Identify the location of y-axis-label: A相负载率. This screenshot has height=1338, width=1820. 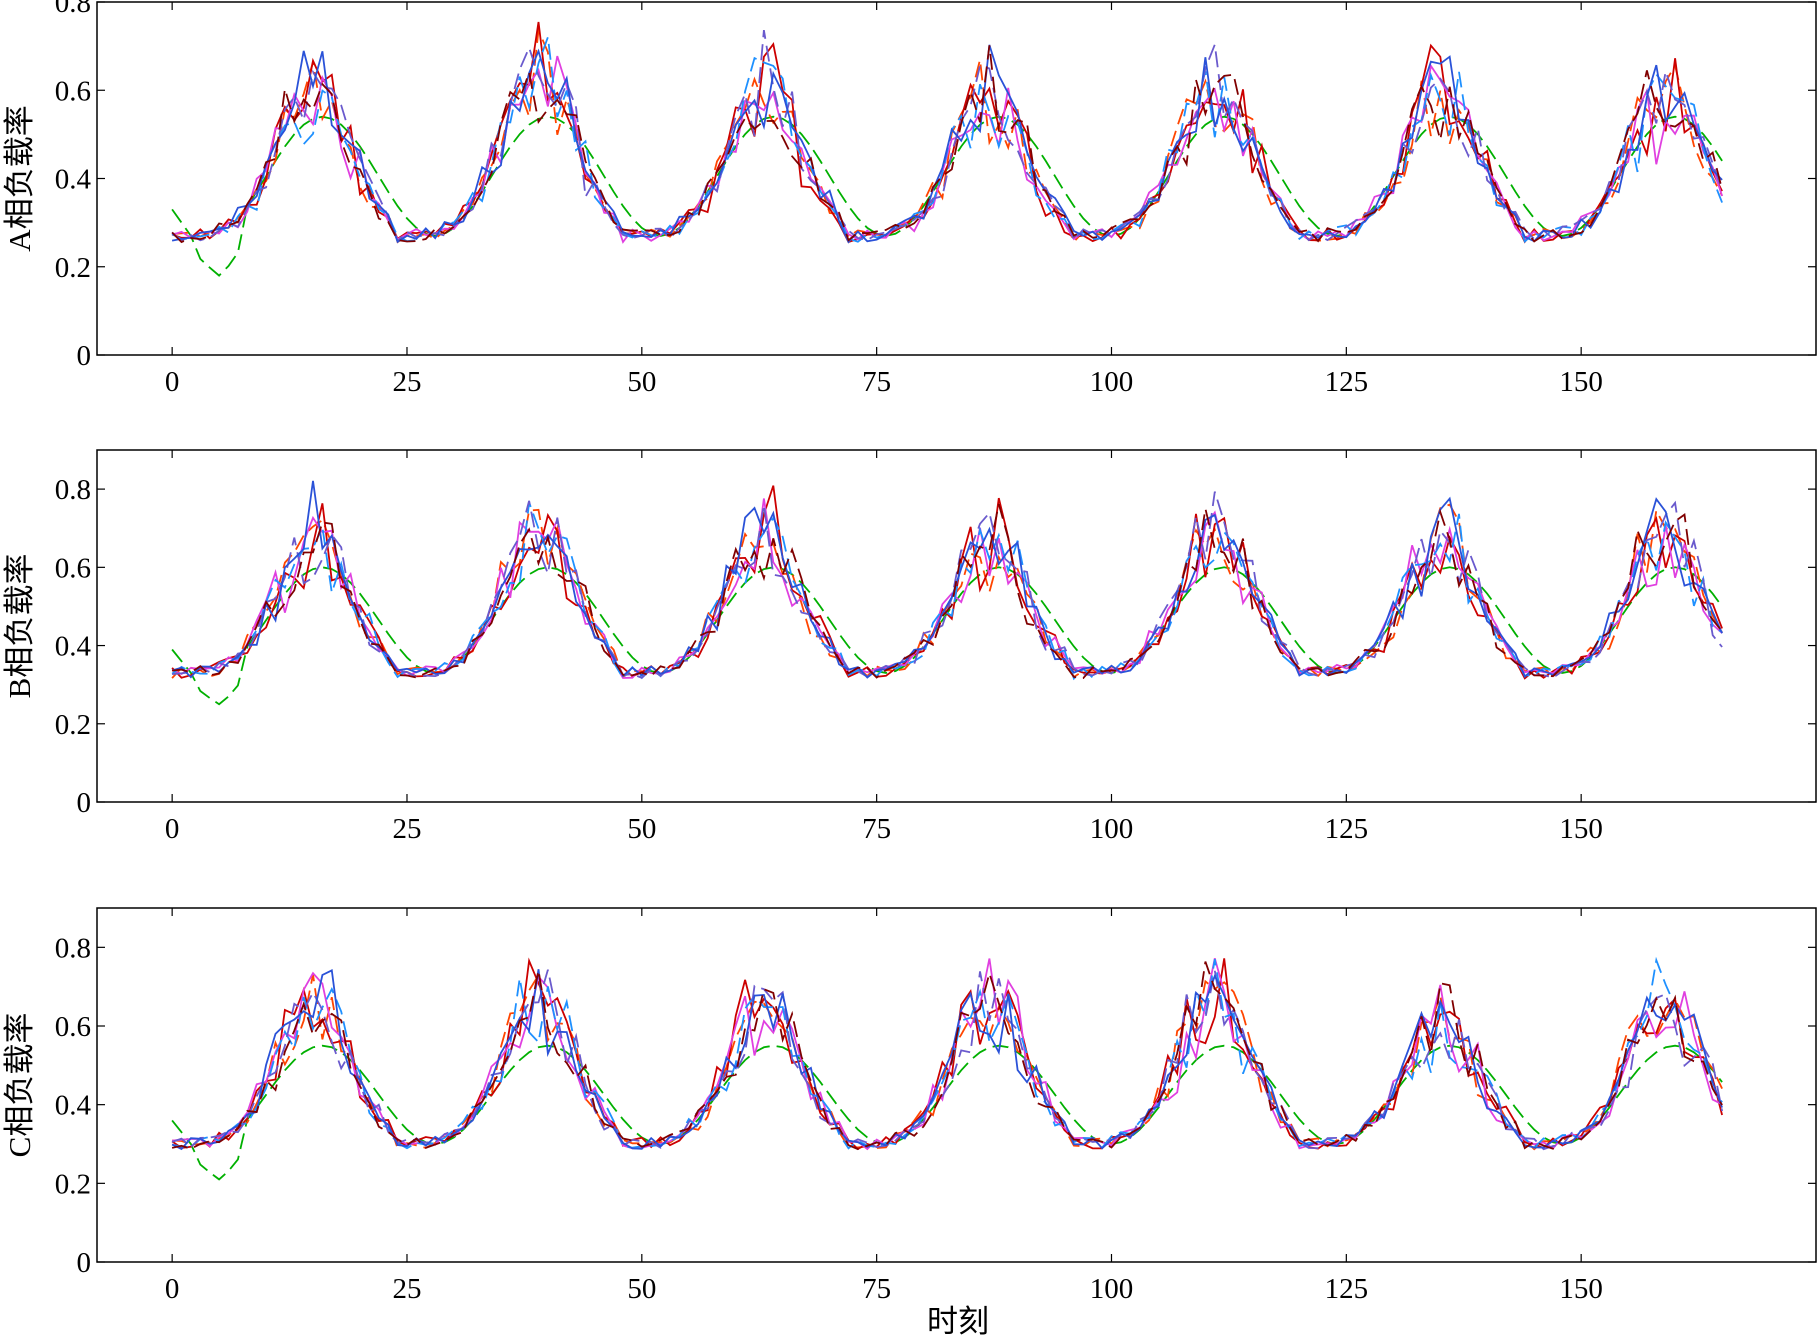
(19, 178).